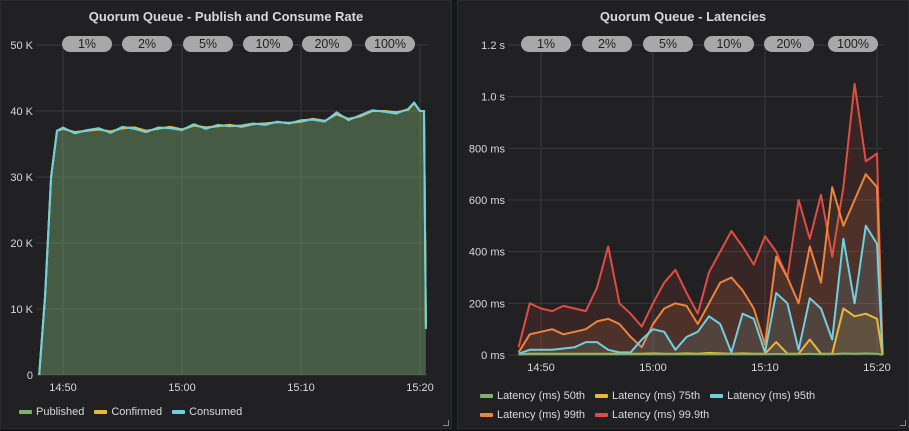  I want to click on legend-label: Confirmed, so click(137, 412).